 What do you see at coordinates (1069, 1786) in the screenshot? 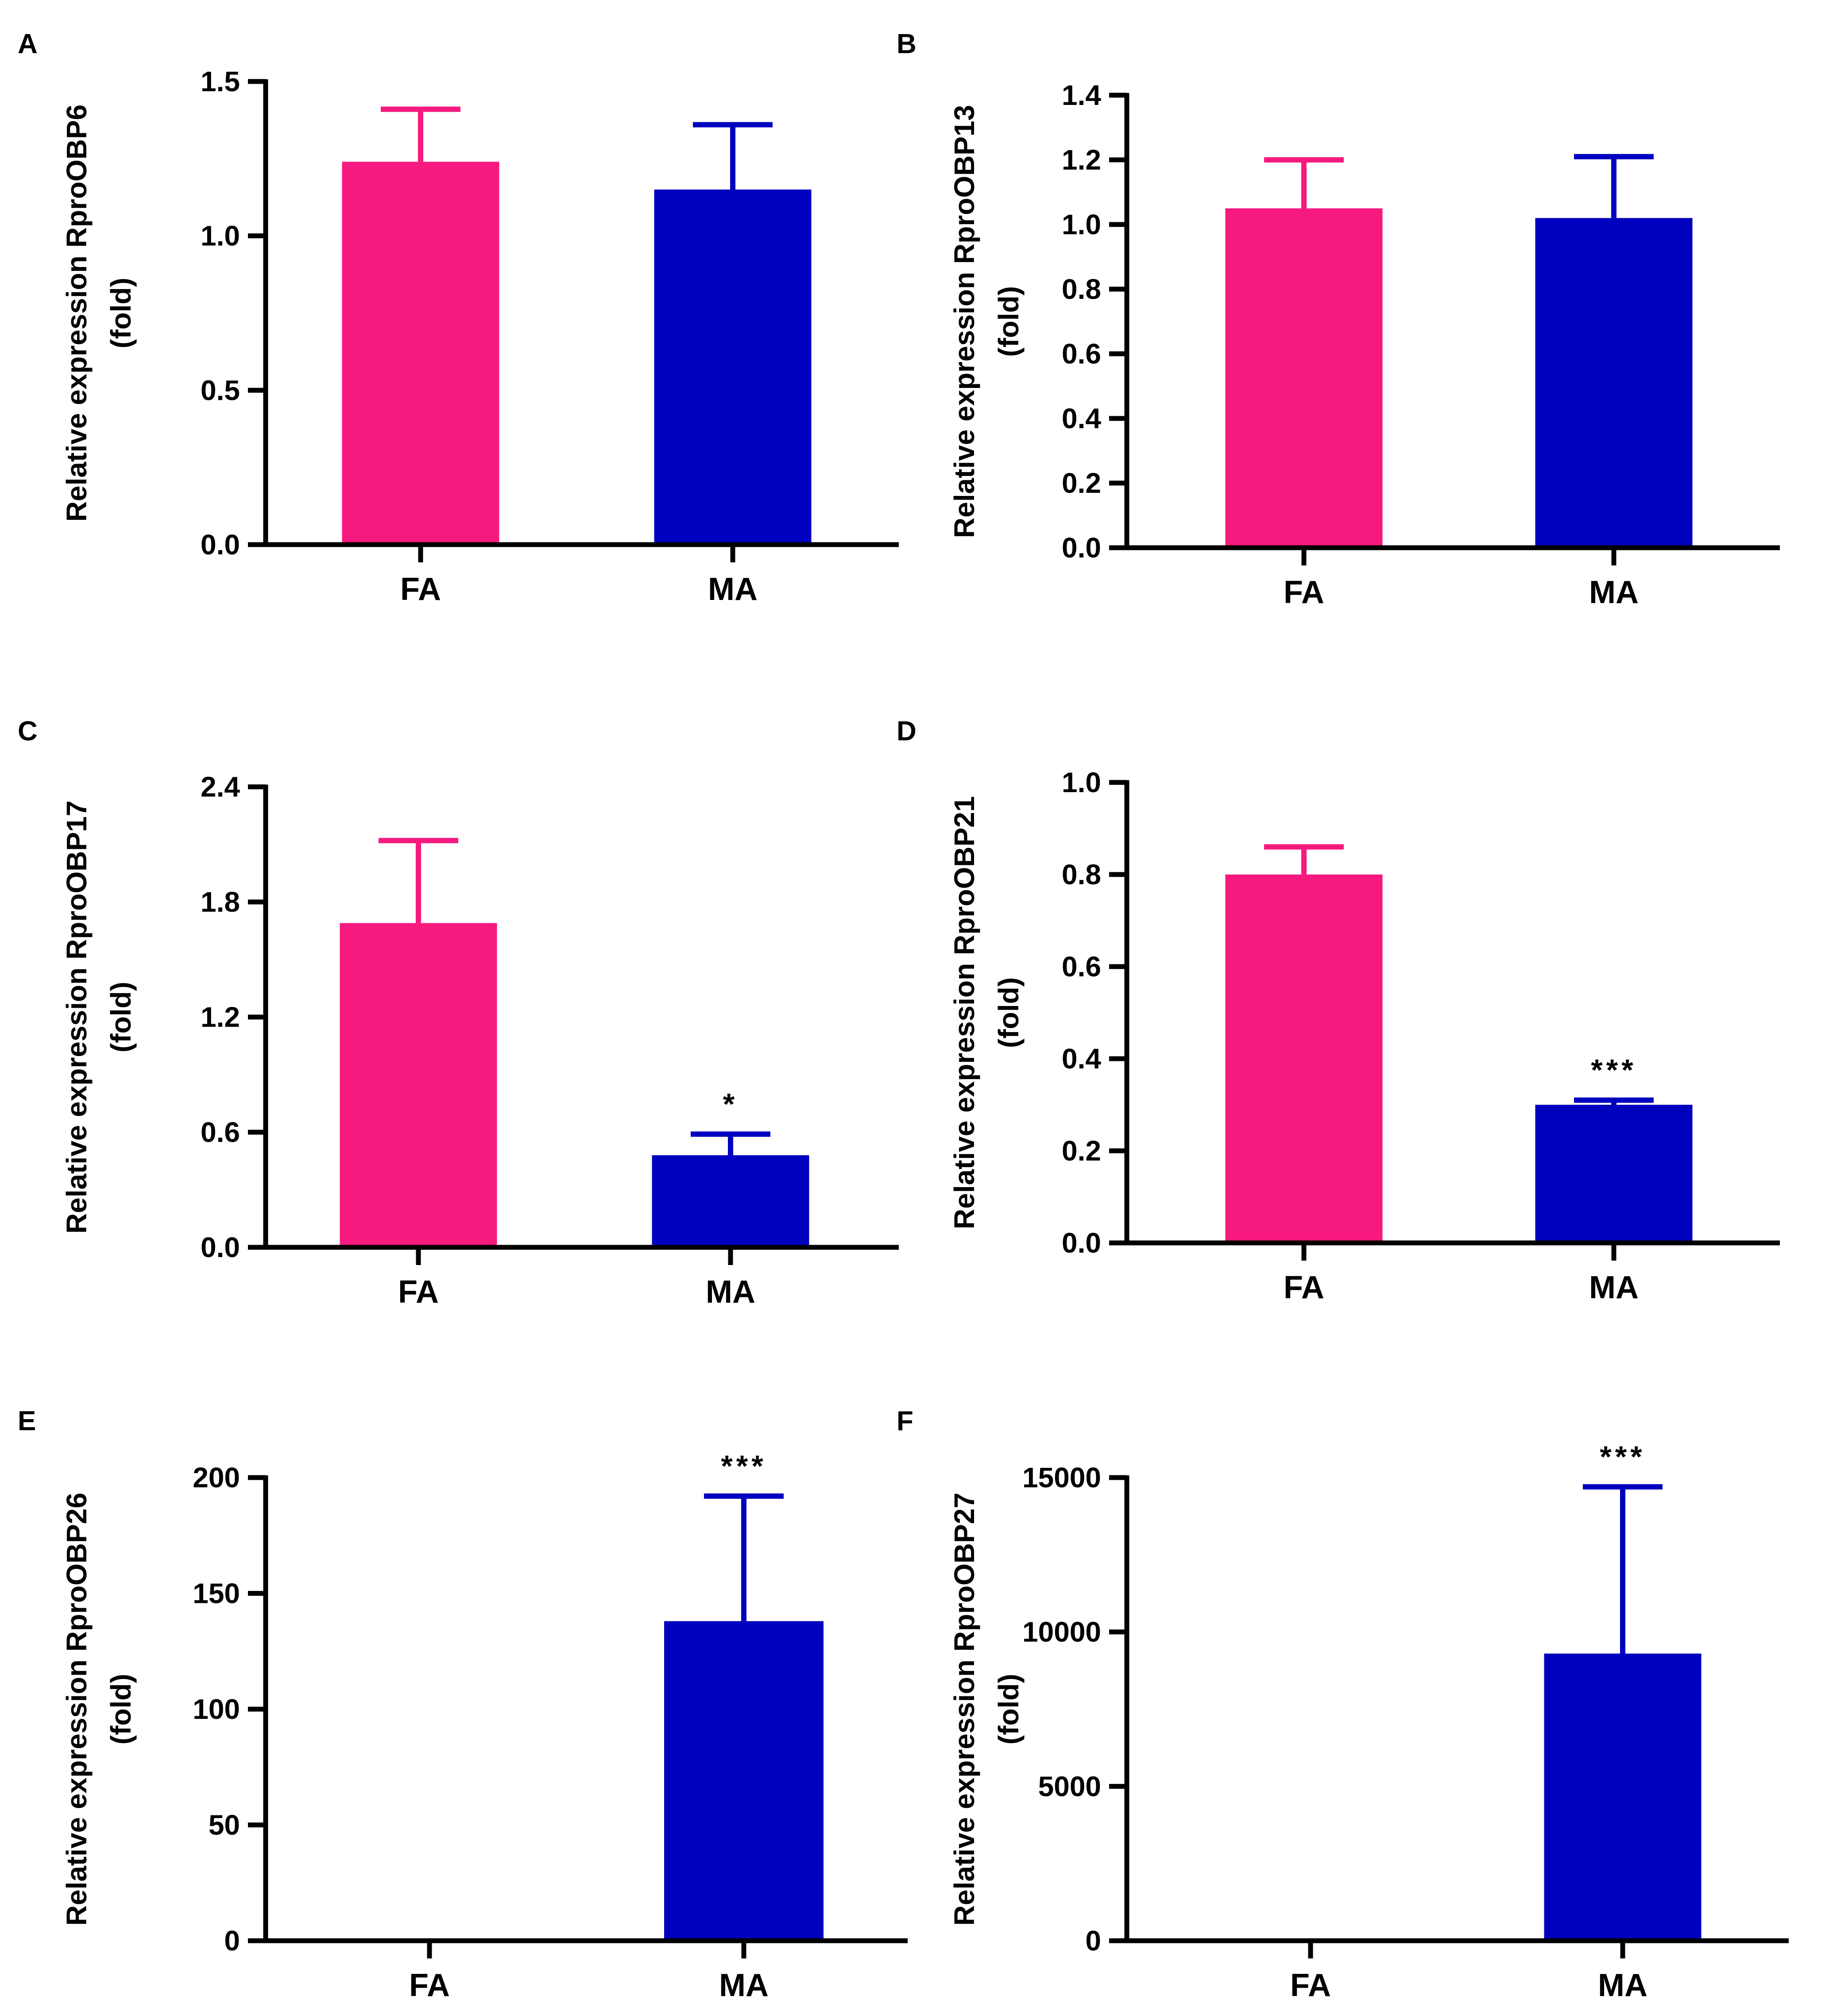
I see `panel-f-ytick-label: 5000` at bounding box center [1069, 1786].